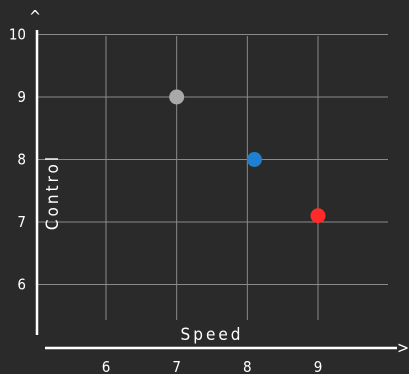  I want to click on data-points, so click(247, 156).